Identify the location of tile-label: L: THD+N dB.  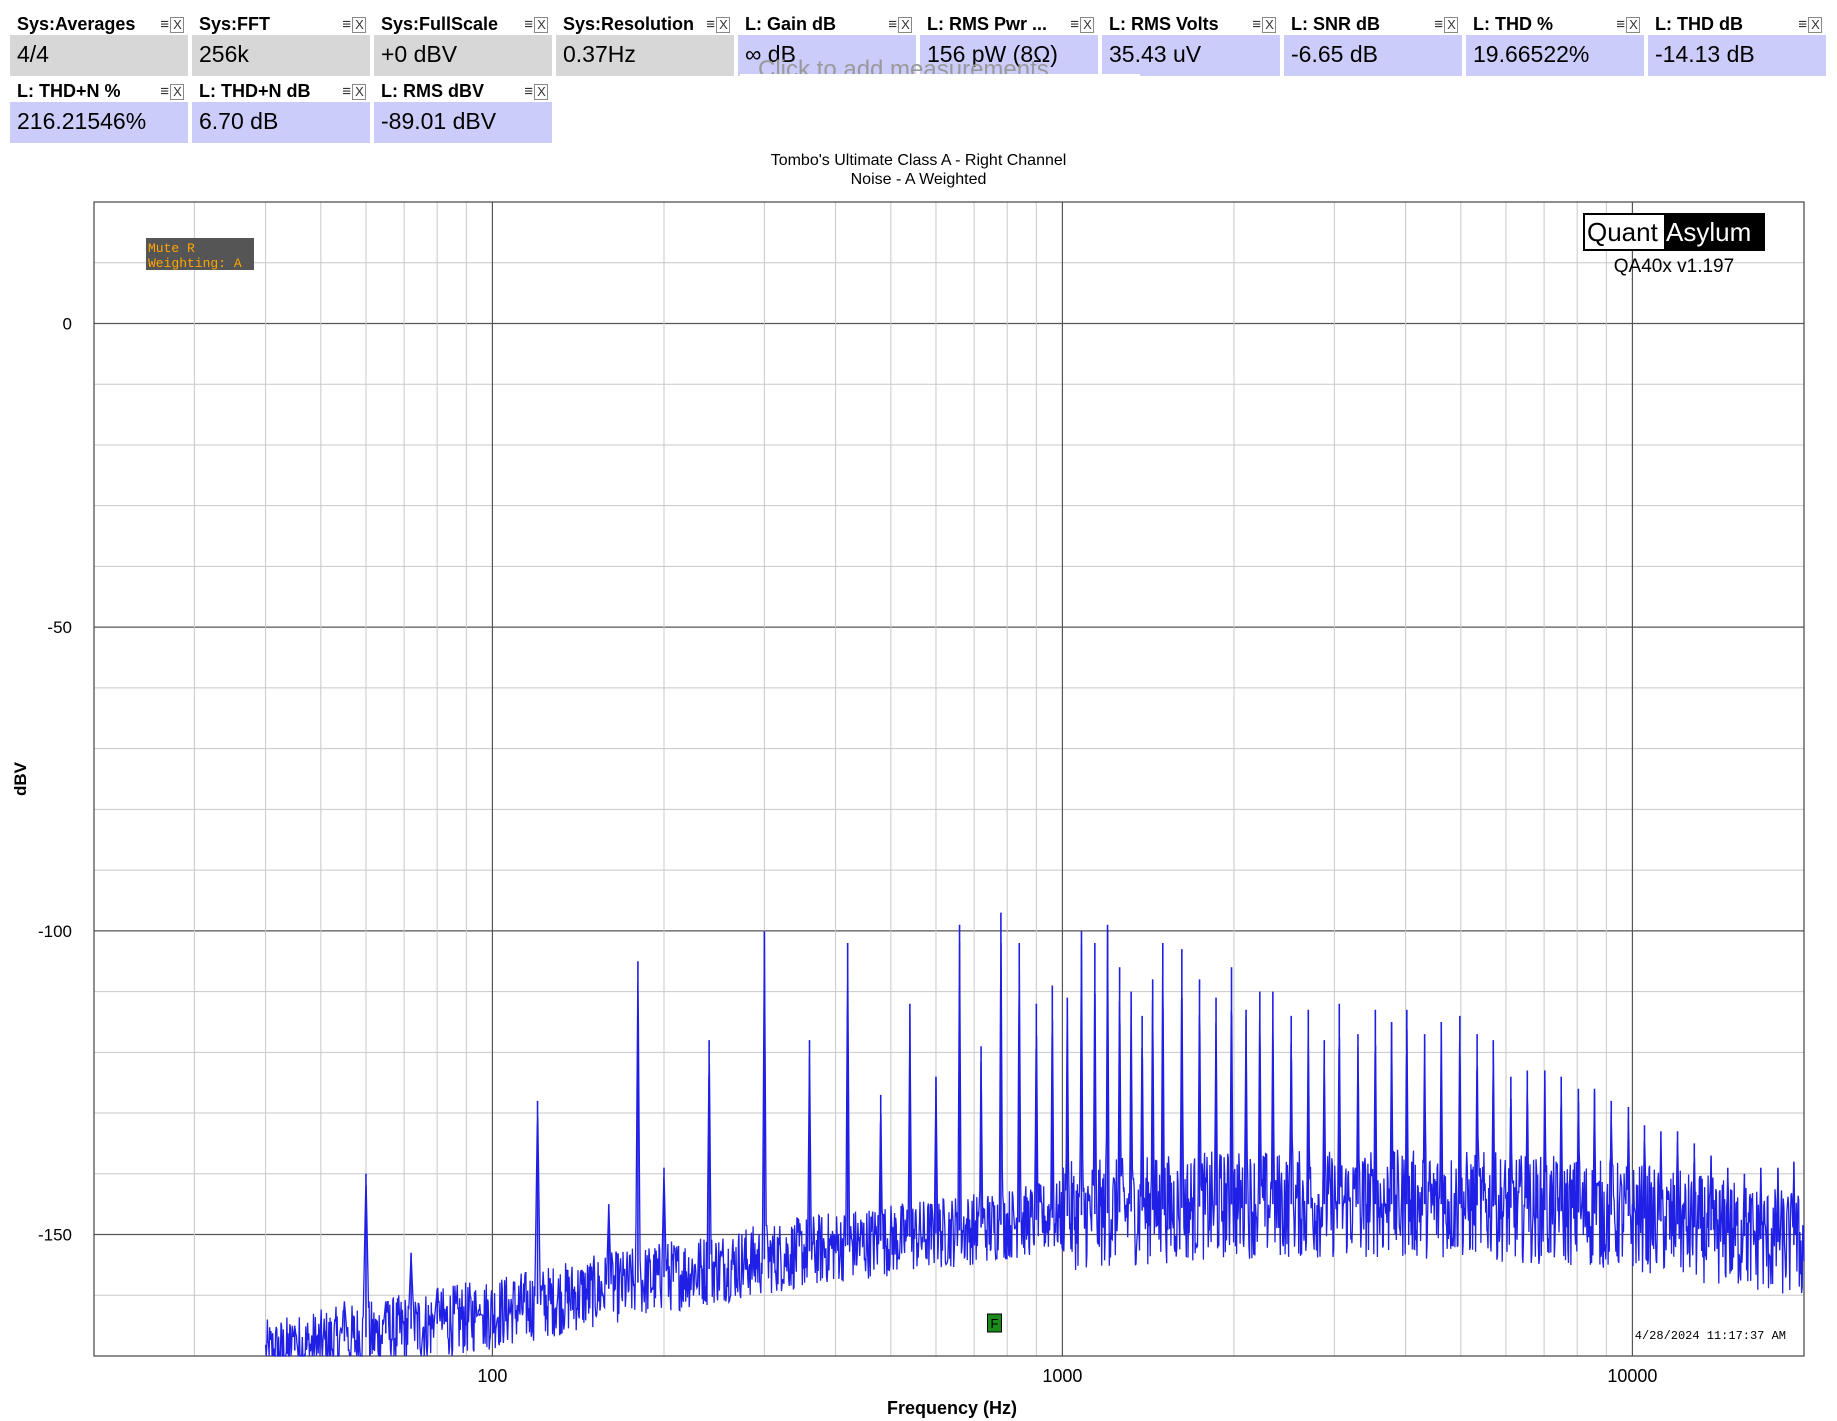
(255, 91).